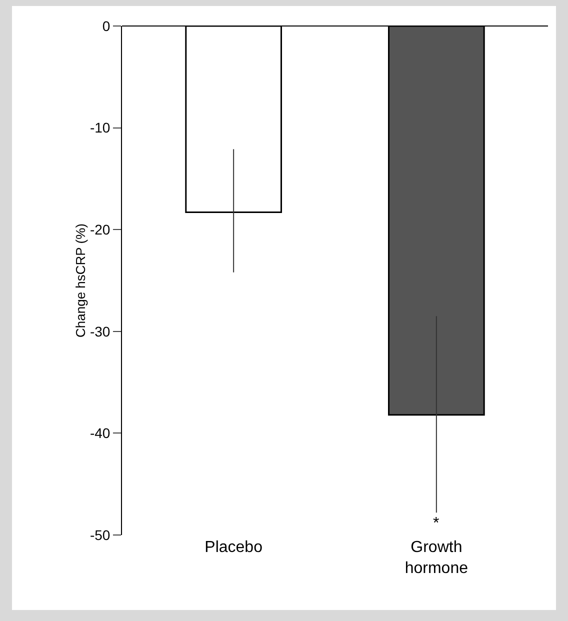 This screenshot has height=621, width=568. Describe the element at coordinates (436, 523) in the screenshot. I see `annotation: *` at that location.